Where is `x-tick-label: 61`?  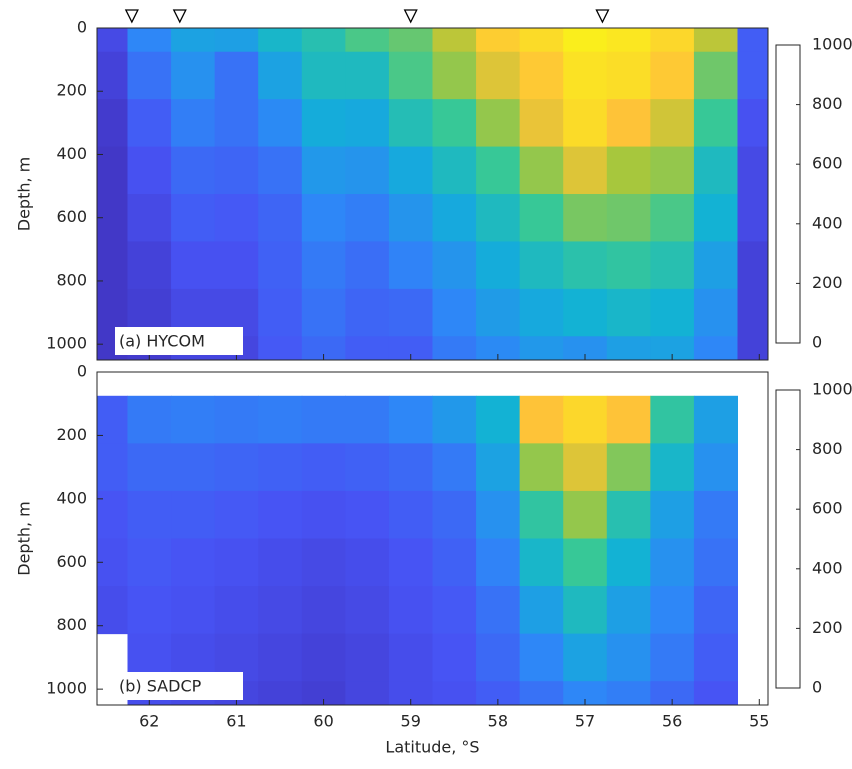 x-tick-label: 61 is located at coordinates (236, 721).